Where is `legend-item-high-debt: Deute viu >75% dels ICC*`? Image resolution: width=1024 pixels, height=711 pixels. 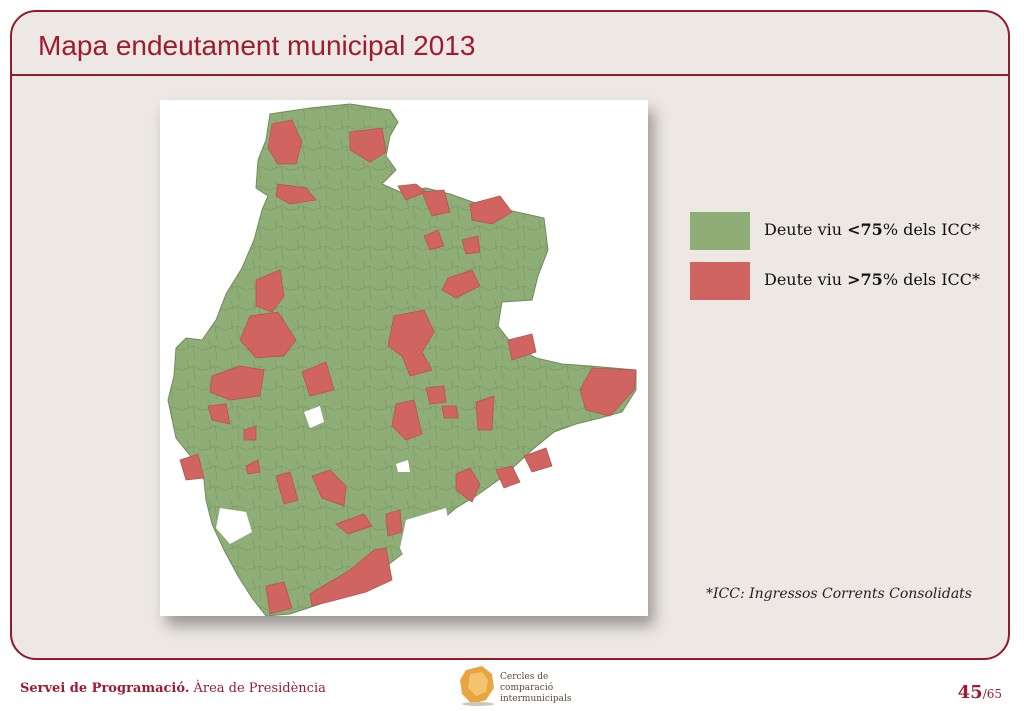 legend-item-high-debt: Deute viu >75% dels ICC* is located at coordinates (849, 282).